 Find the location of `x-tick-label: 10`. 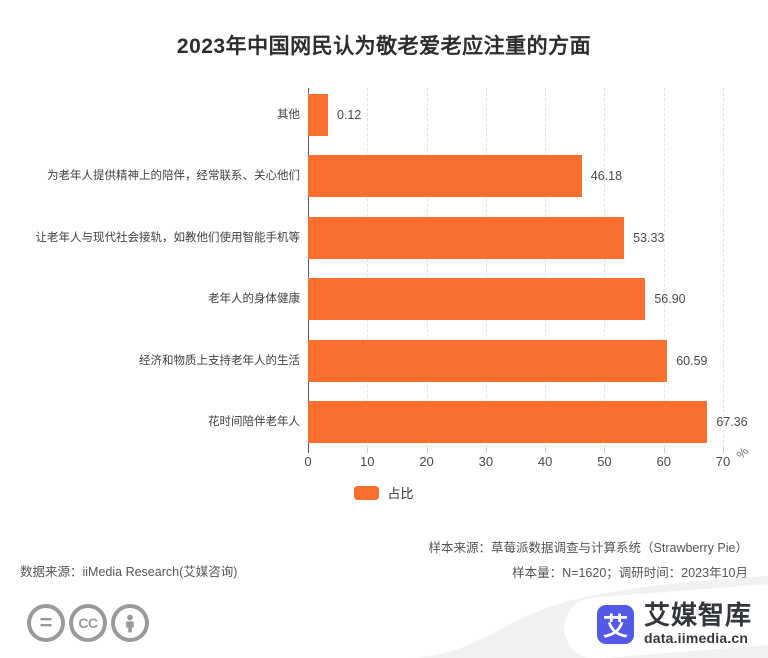

x-tick-label: 10 is located at coordinates (367, 461).